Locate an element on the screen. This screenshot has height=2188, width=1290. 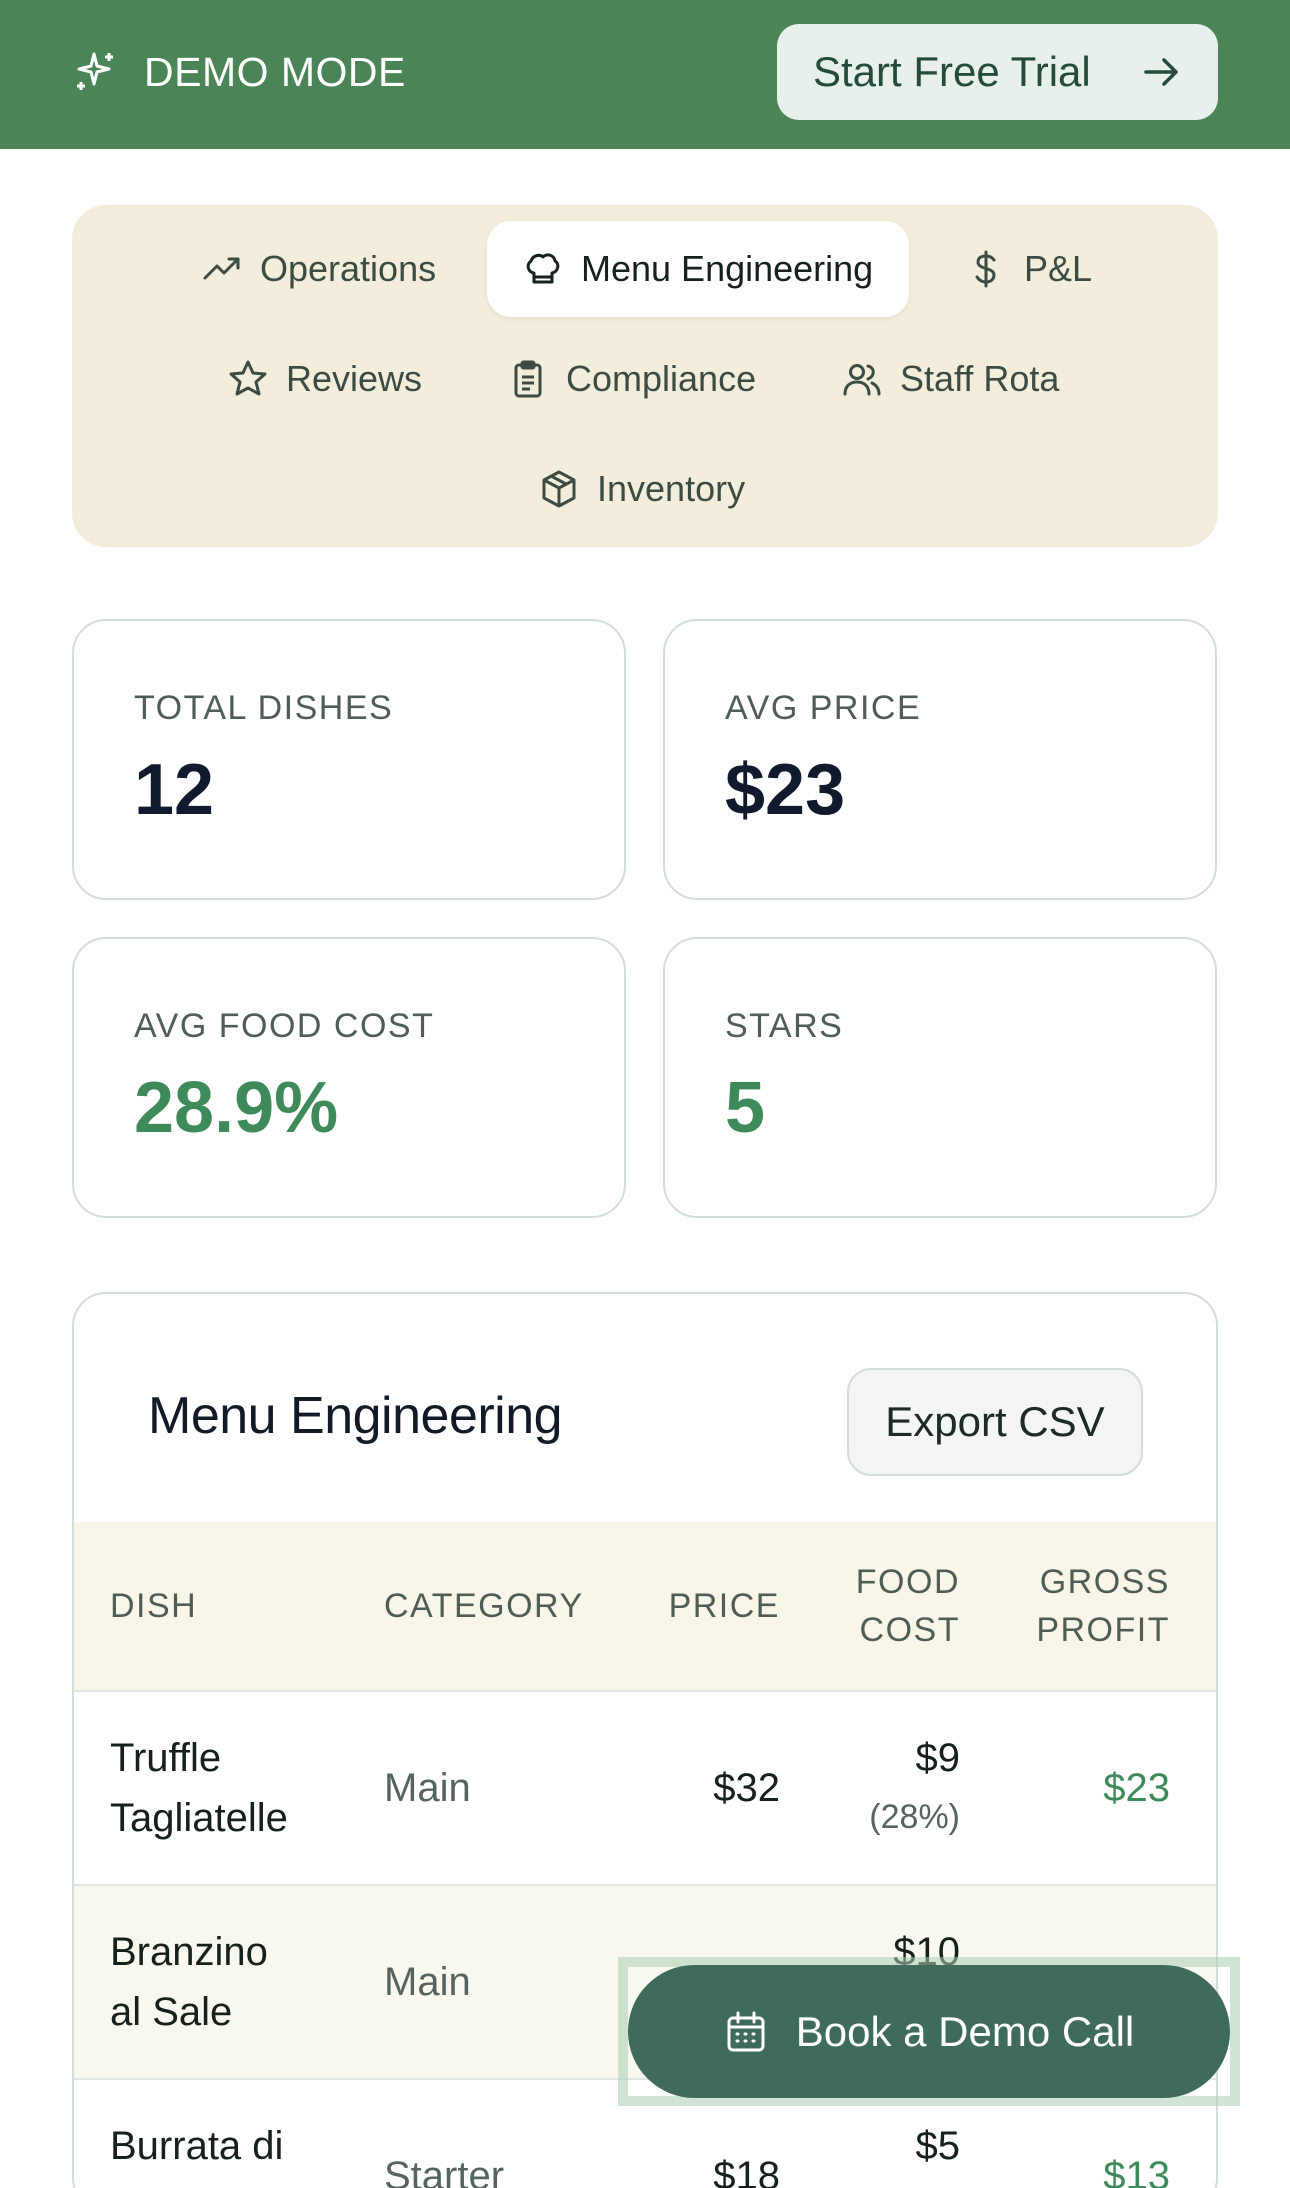
tab-inventory-label: Inventory is located at coordinates (671, 488).